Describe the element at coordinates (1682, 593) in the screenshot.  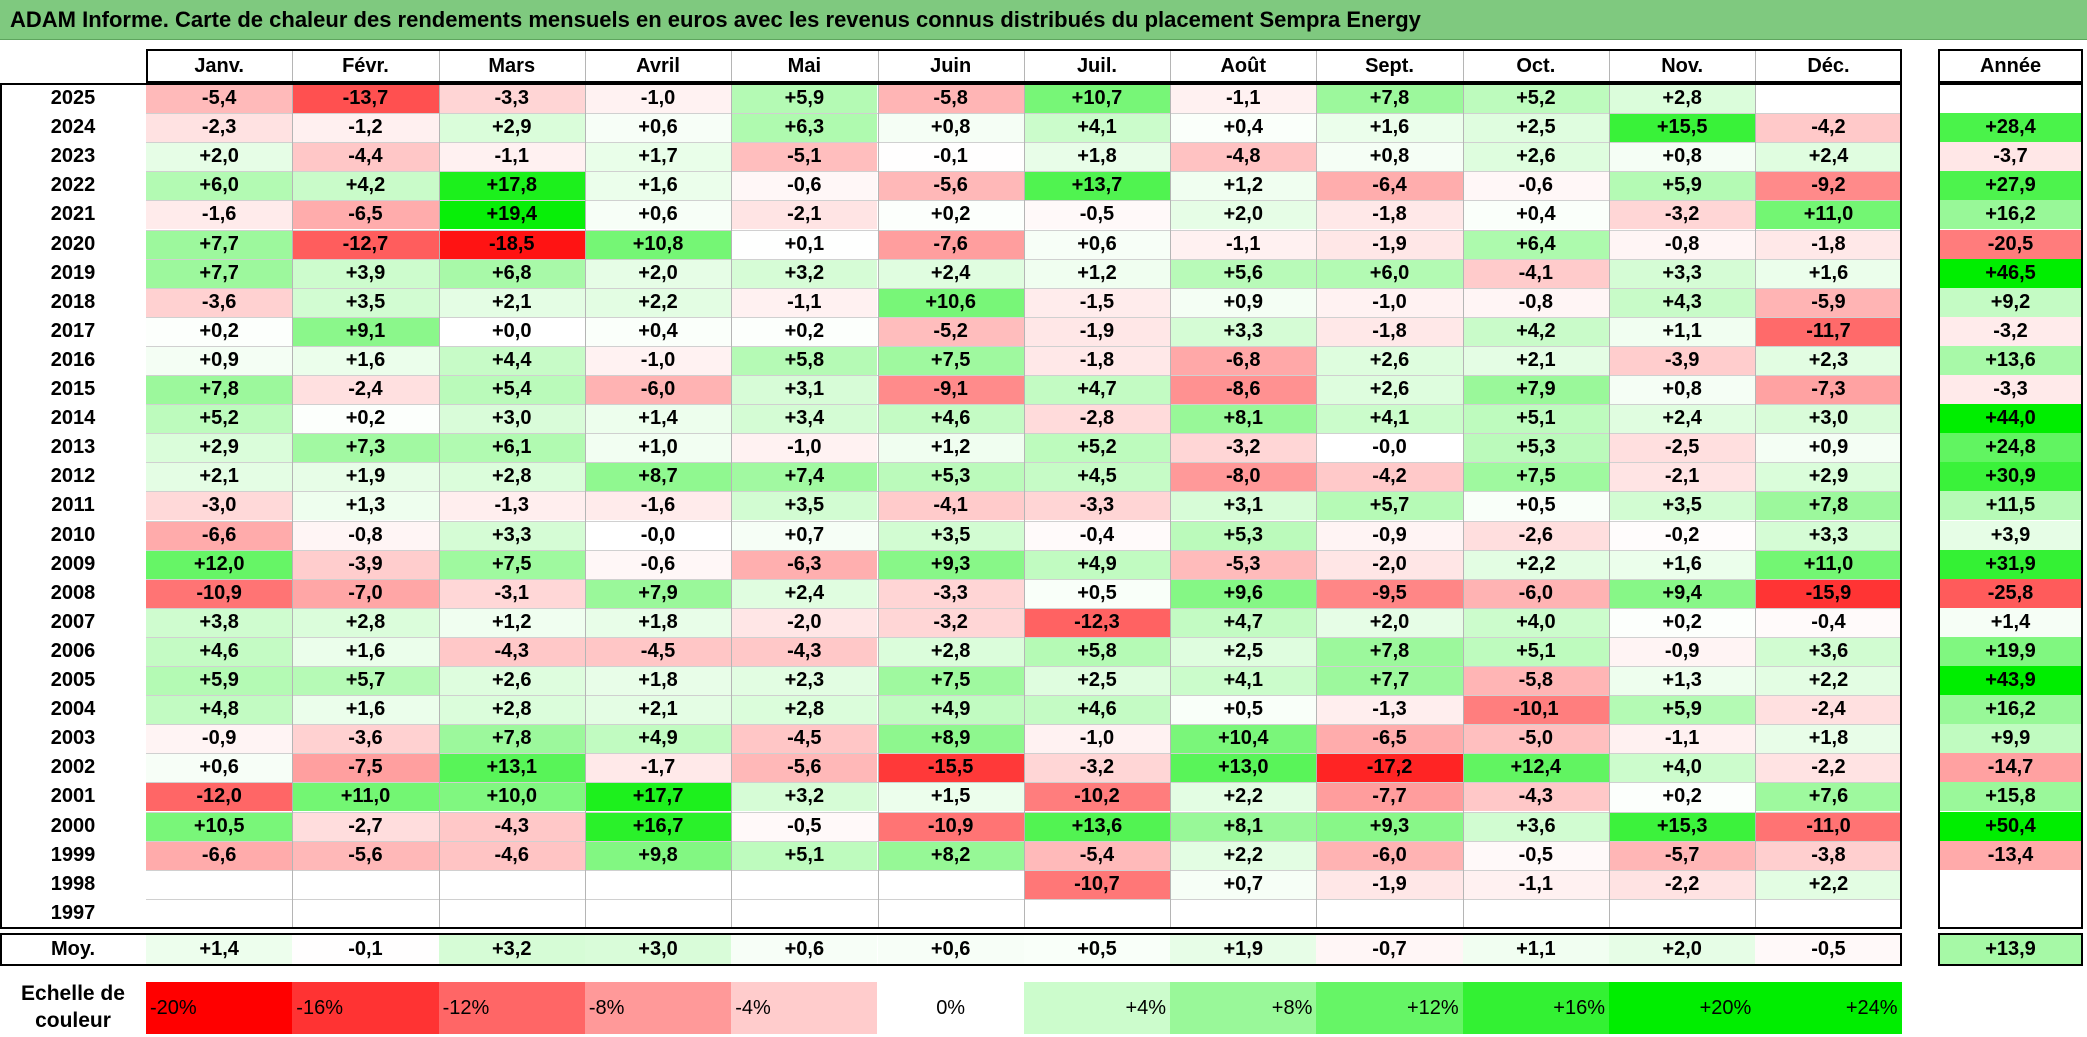
I see `heatmap-cell: +9,4` at that location.